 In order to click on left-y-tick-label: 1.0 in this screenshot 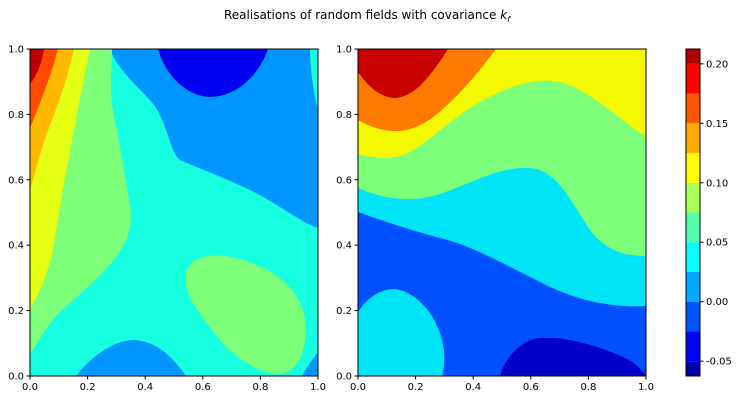, I will do `click(16, 50)`.